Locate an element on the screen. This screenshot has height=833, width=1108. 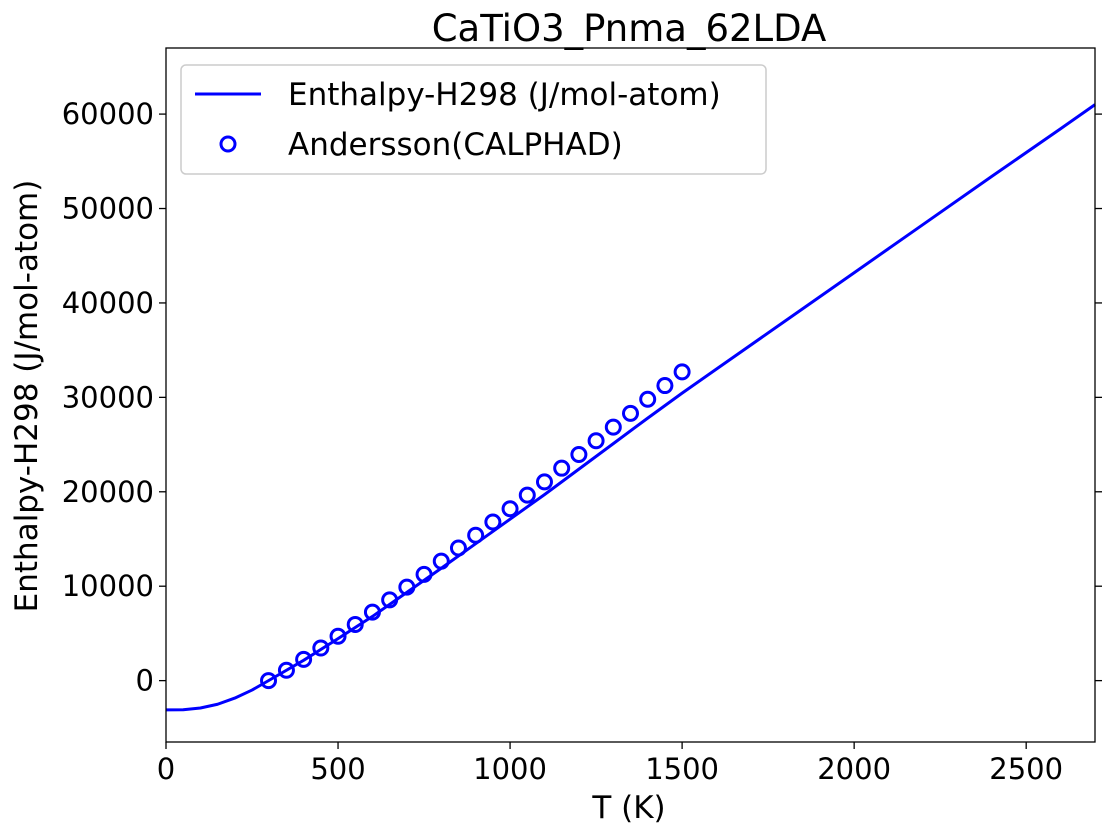
chart-title: CaTiO3_Pnma_62LDA is located at coordinates (629, 28).